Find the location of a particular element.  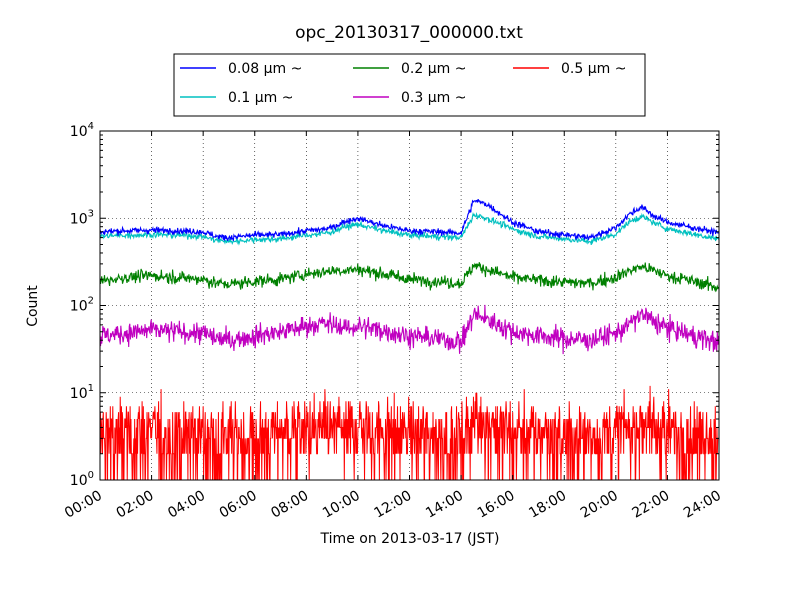

y-tick-label: 10² is located at coordinates (82, 305).